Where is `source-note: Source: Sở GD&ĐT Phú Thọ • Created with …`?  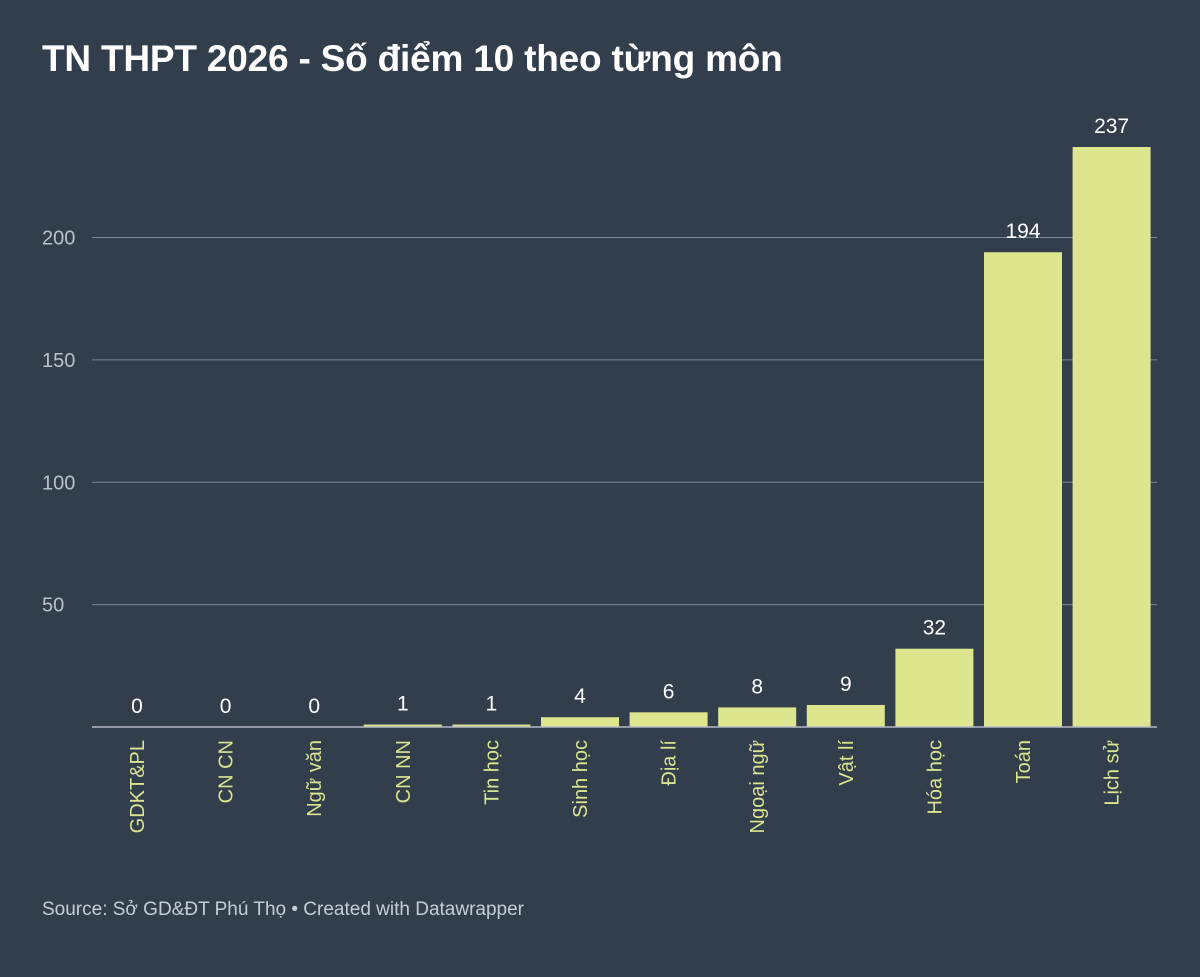 source-note: Source: Sở GD&ĐT Phú Thọ • Created with … is located at coordinates (283, 909).